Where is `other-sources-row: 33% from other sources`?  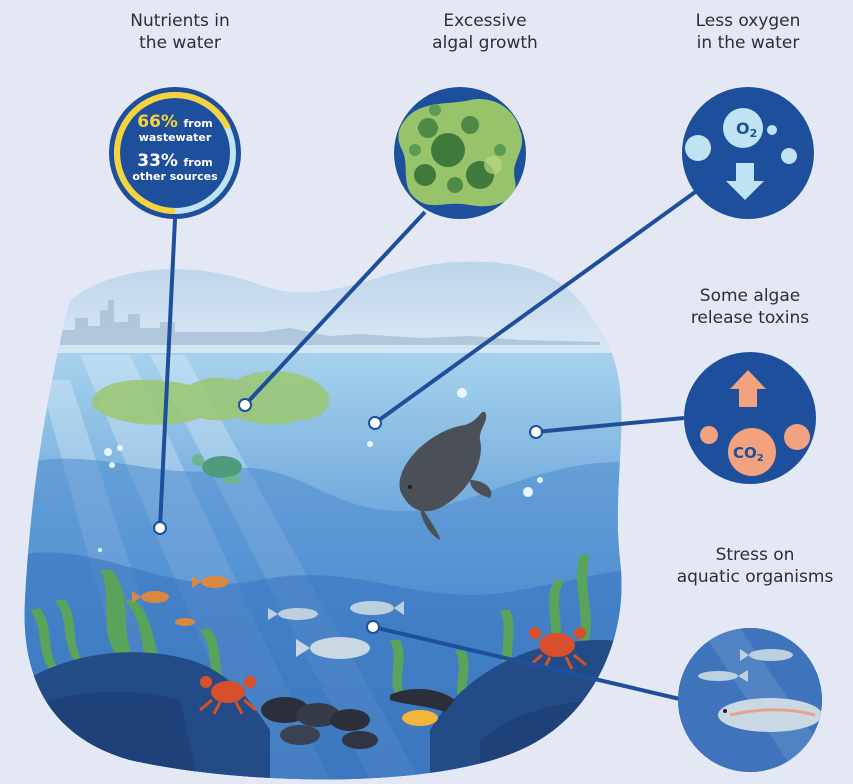
other-sources-row: 33% from other sources is located at coordinates (175, 167).